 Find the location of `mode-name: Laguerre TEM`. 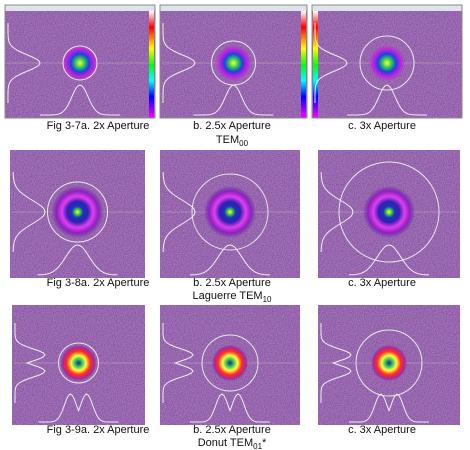

mode-name: Laguerre TEM is located at coordinates (227, 296).